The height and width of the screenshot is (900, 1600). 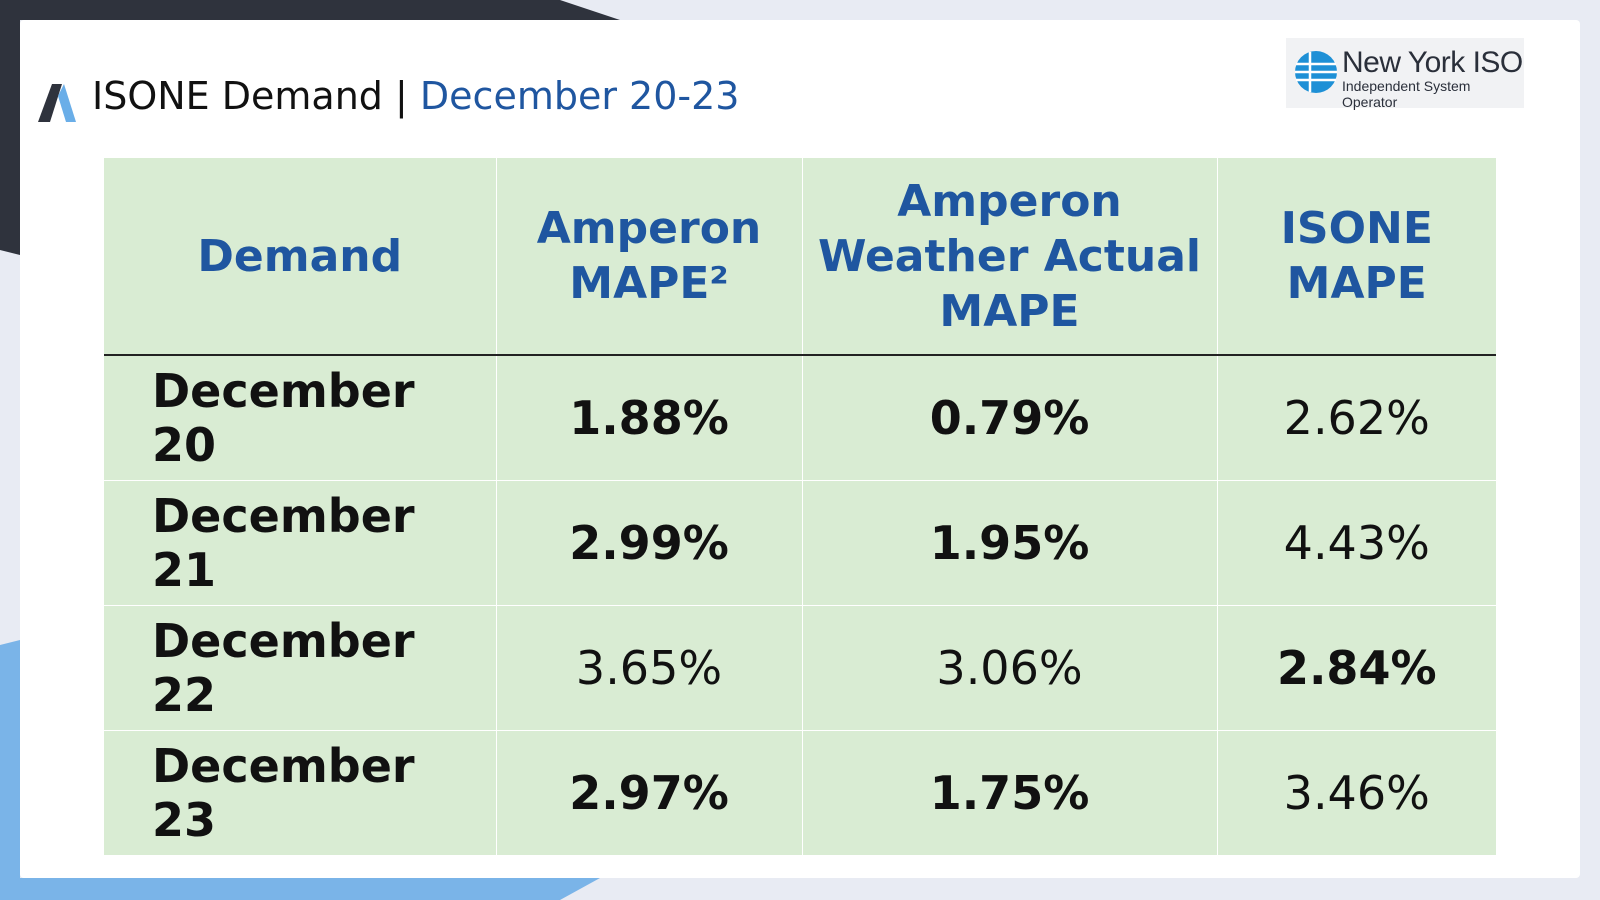 I want to click on column-header: Demand, so click(x=300, y=257).